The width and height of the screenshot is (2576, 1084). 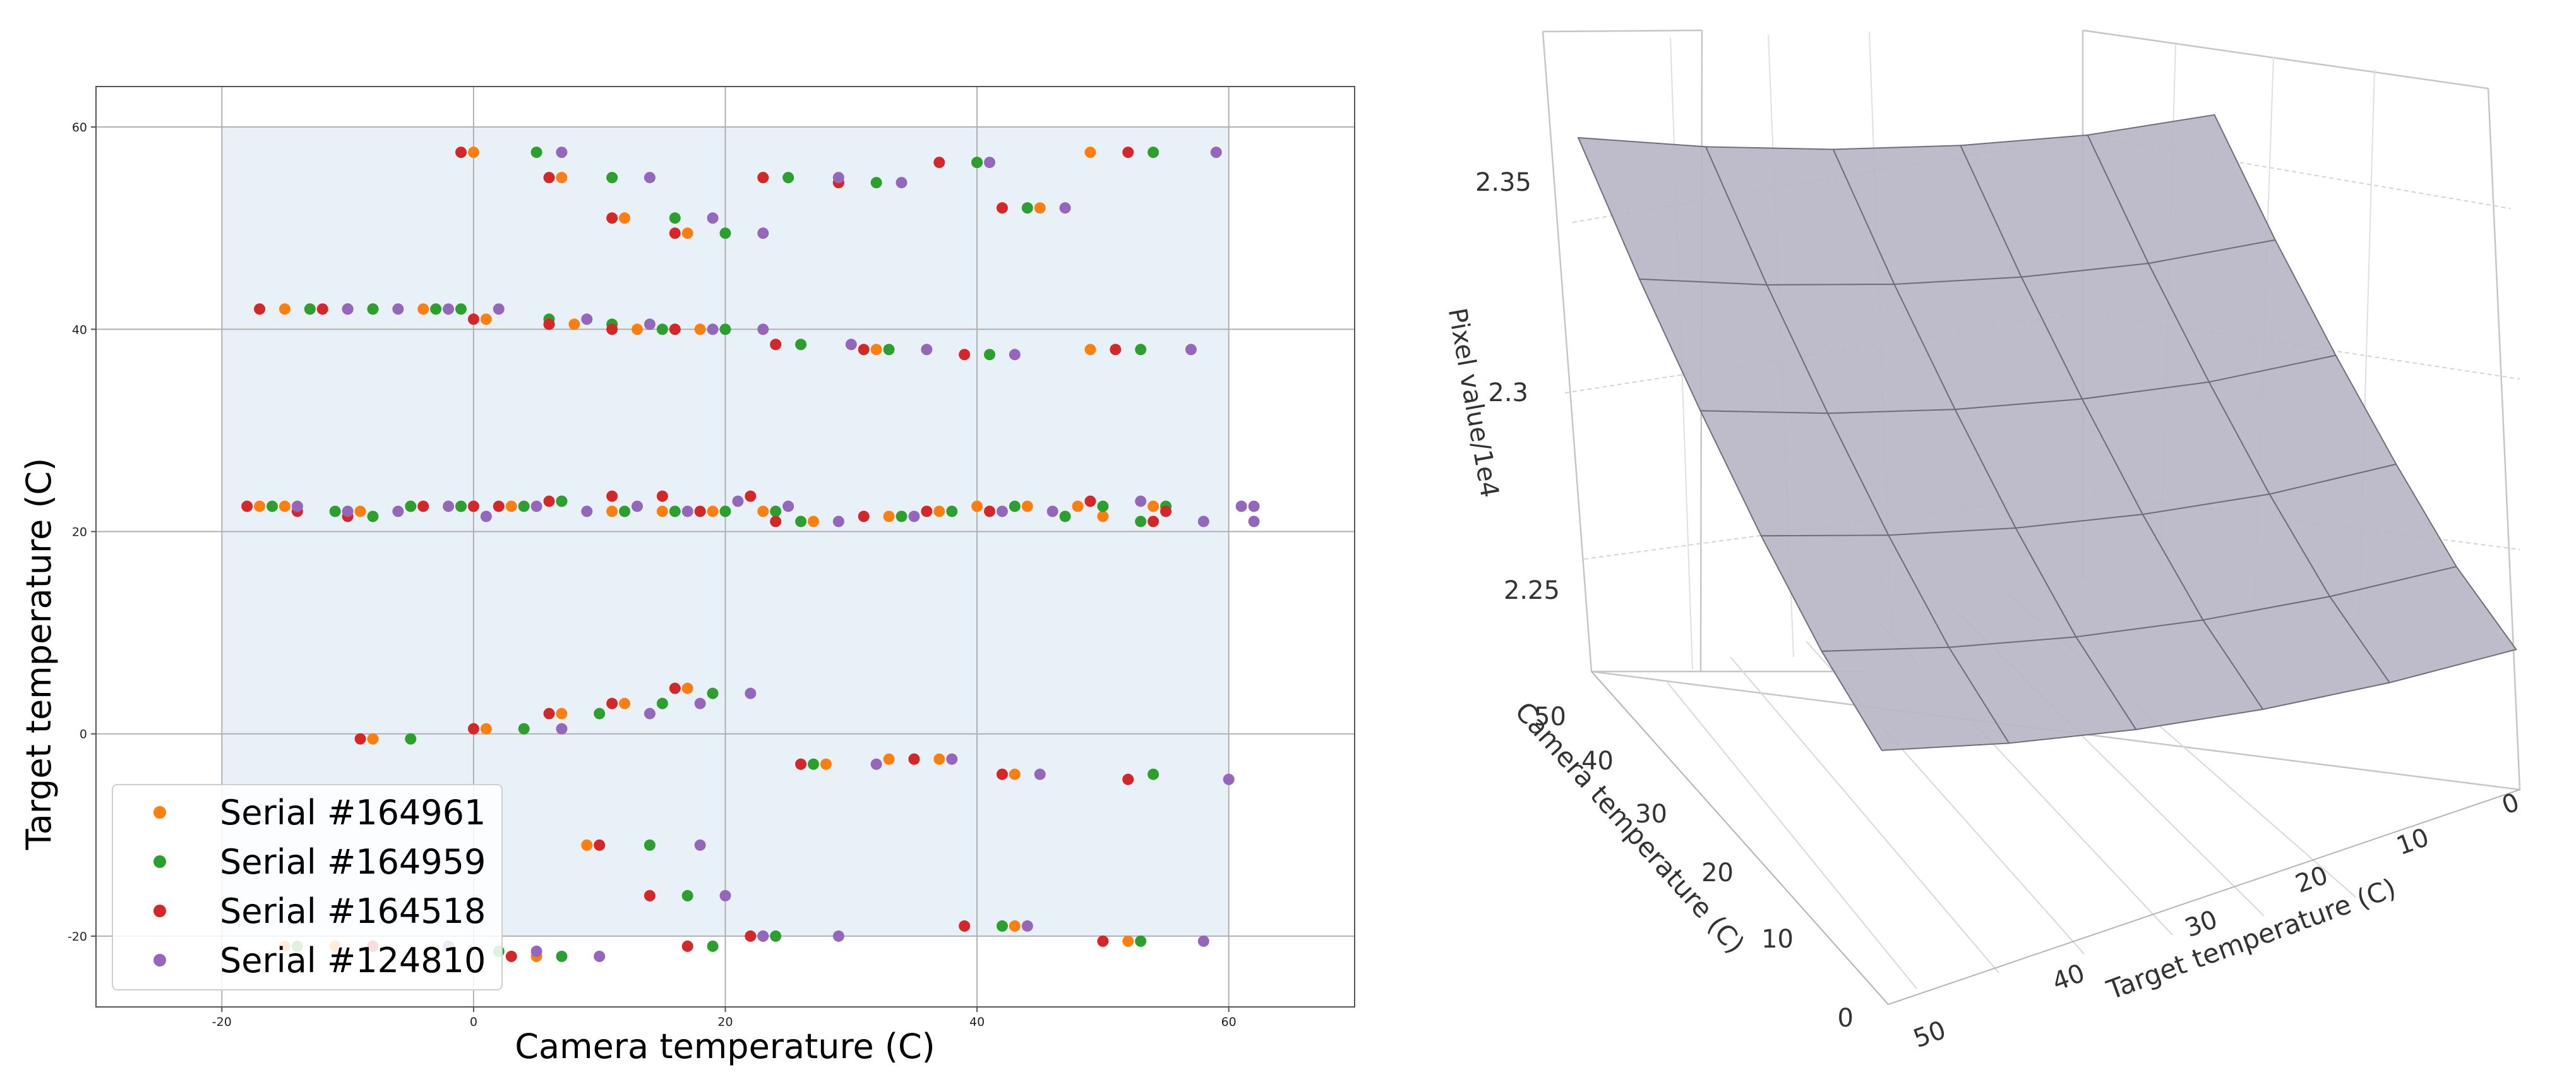 What do you see at coordinates (77, 937) in the screenshot?
I see `y-tick-label: -20` at bounding box center [77, 937].